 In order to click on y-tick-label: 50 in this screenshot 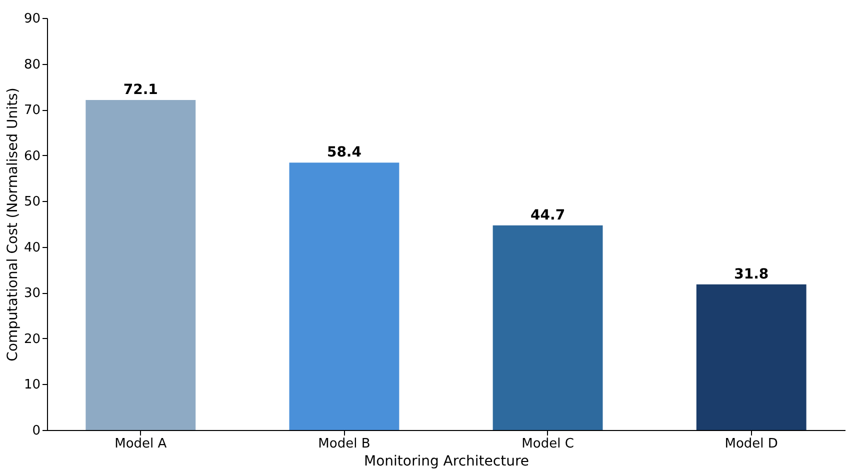, I will do `click(32, 202)`.